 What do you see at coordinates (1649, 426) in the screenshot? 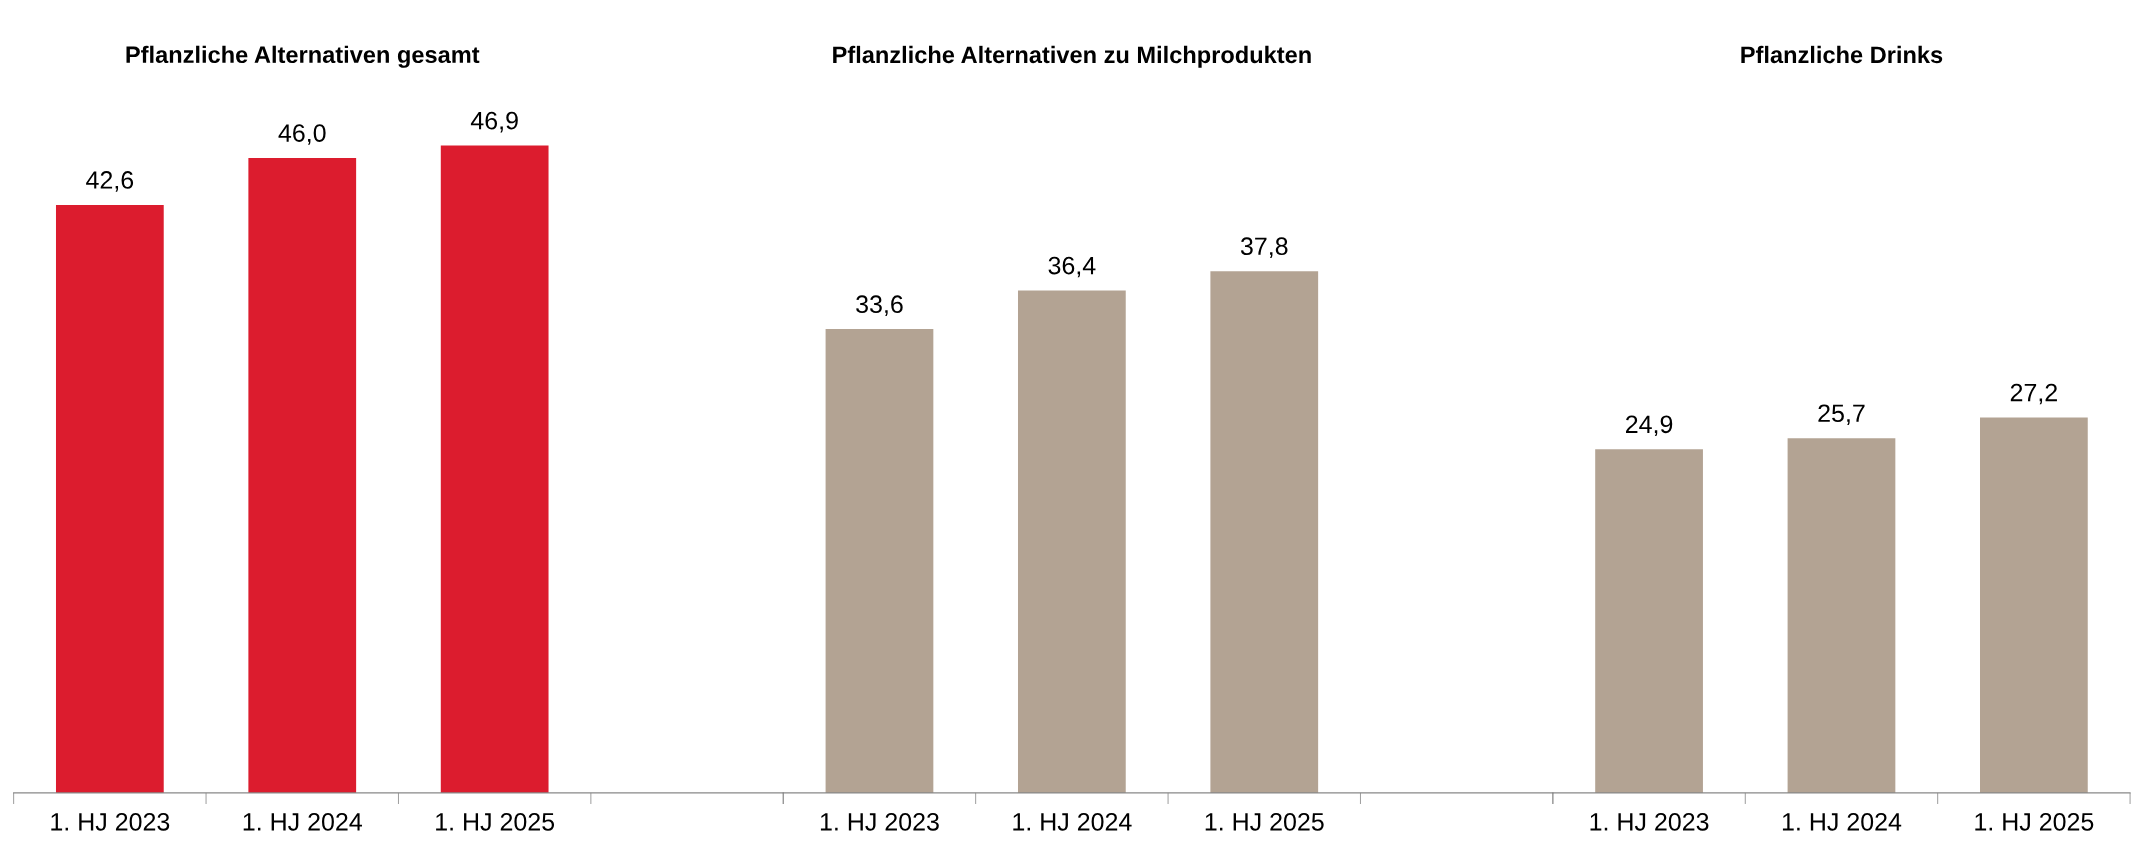
I see `data-label: 24,9` at bounding box center [1649, 426].